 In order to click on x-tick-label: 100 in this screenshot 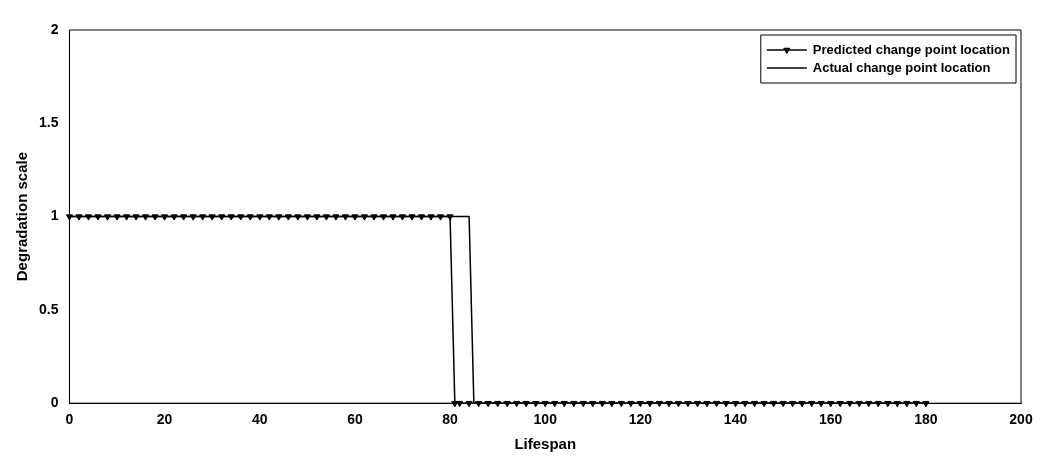, I will do `click(545, 419)`.